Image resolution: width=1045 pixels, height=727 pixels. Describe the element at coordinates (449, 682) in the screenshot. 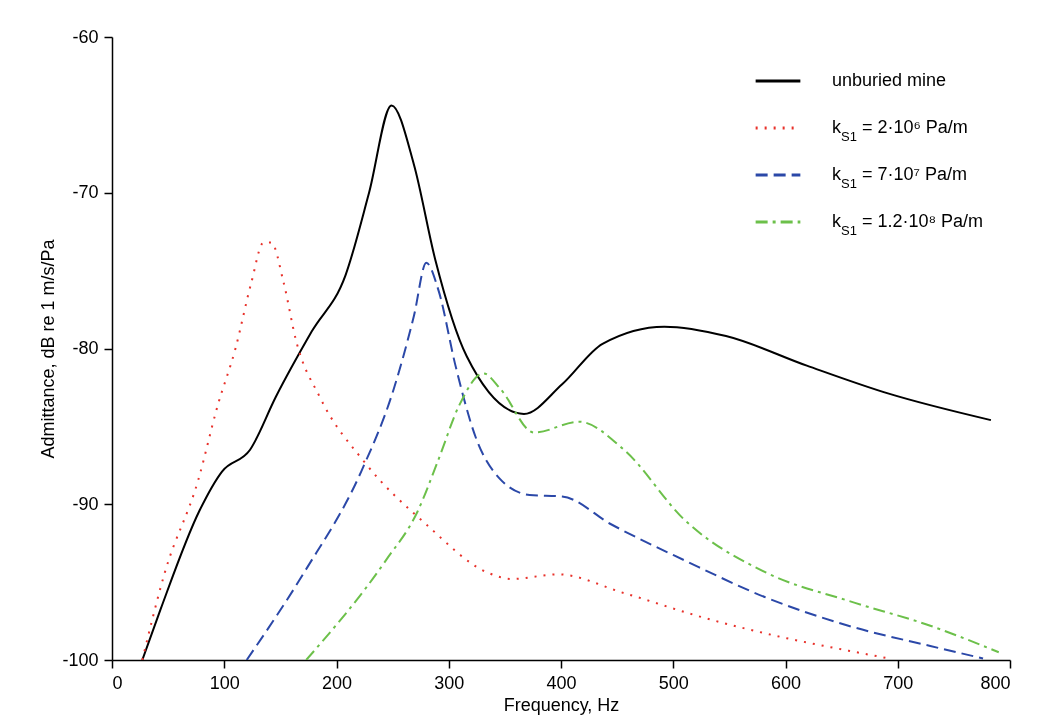

I see `x-tick-label: 300` at that location.